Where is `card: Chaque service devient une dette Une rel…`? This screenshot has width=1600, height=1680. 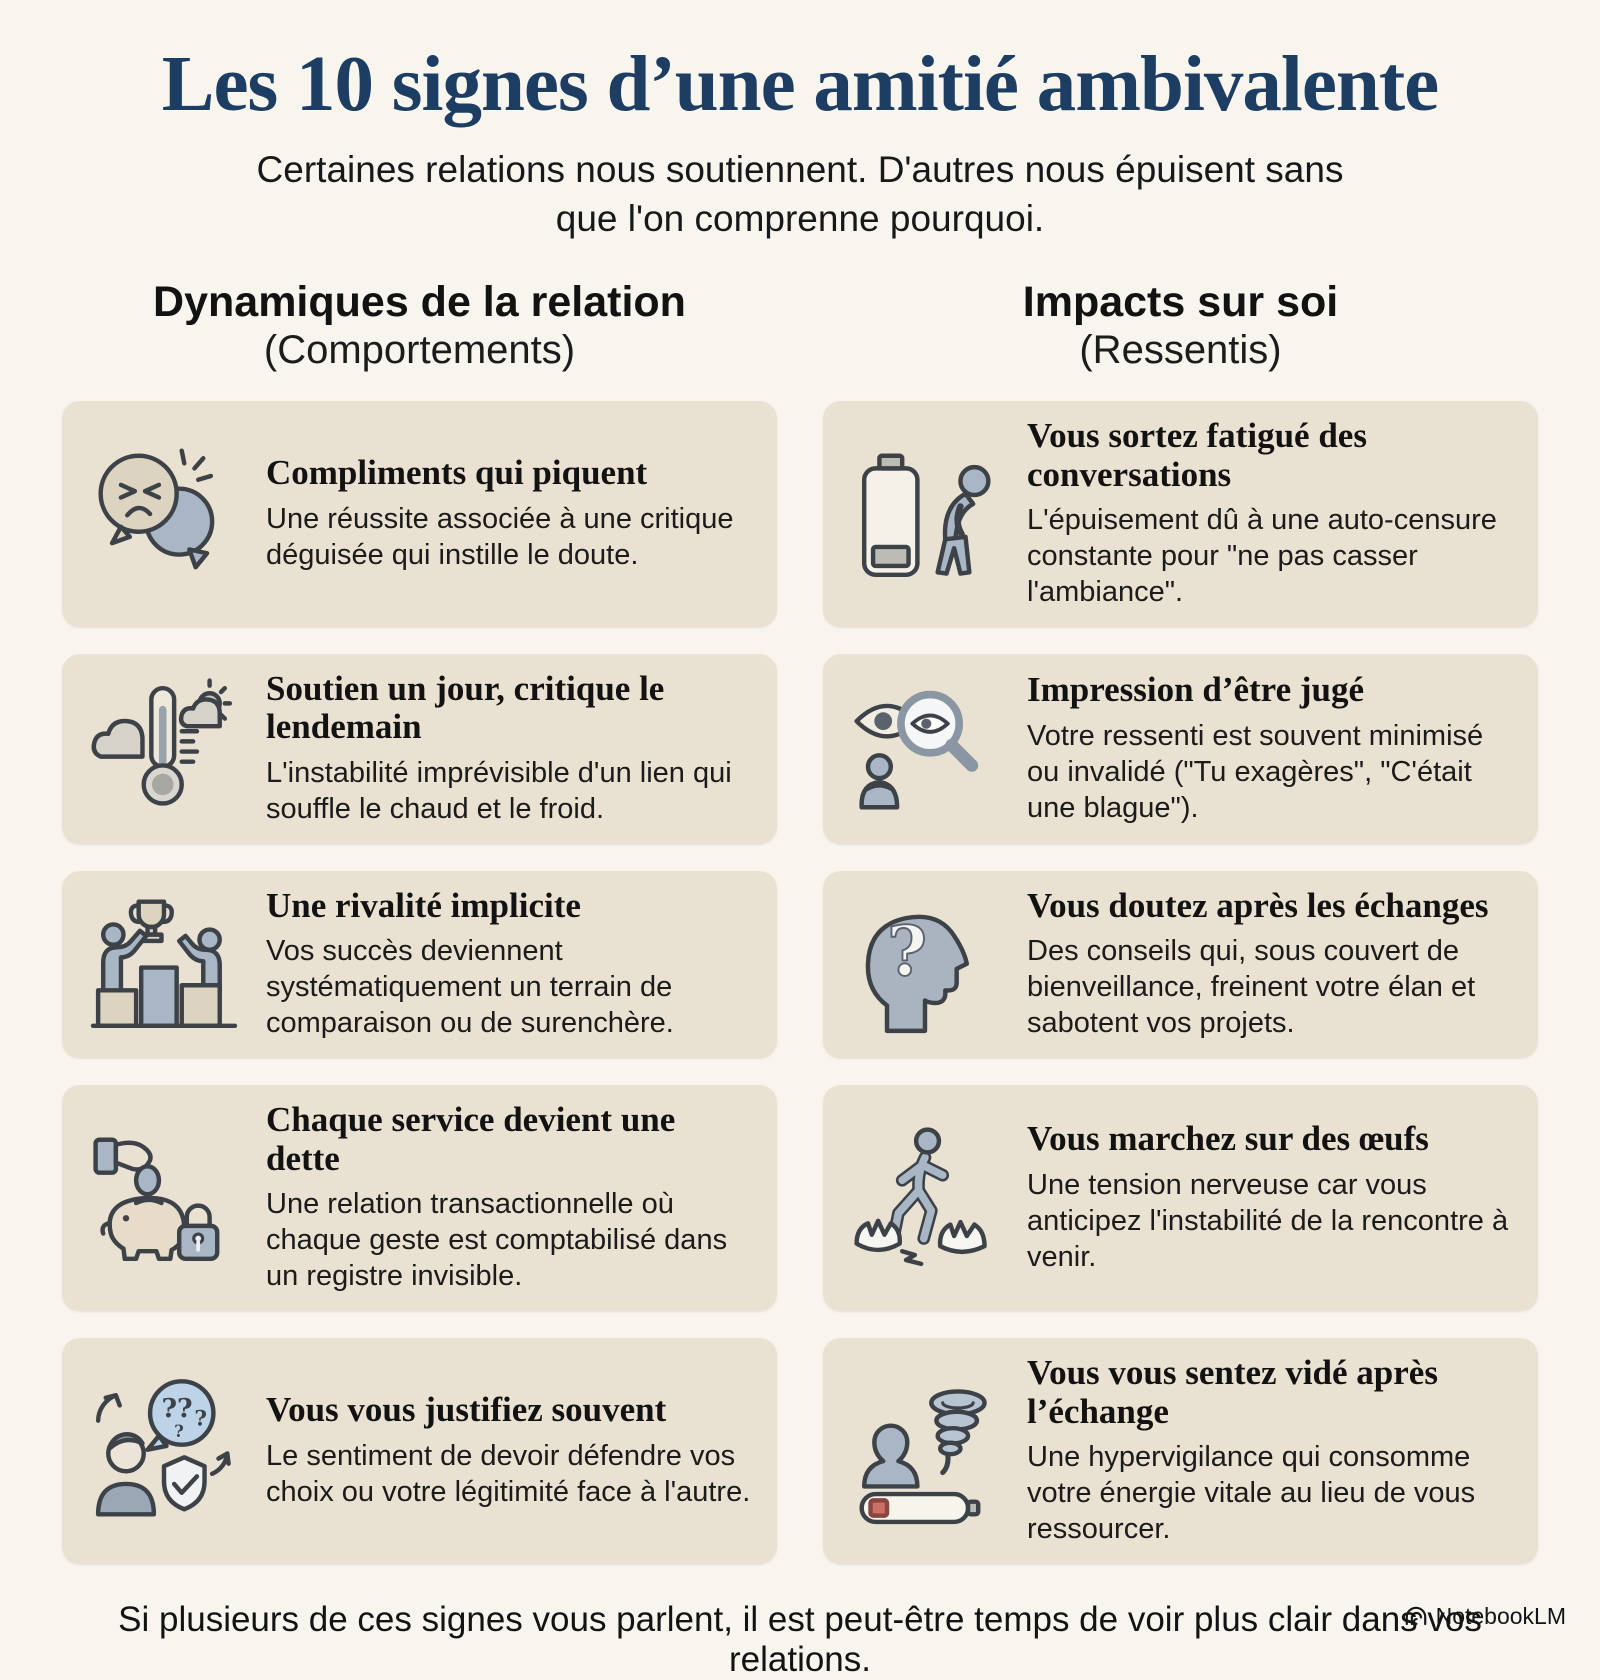
card: Chaque service devient une dette Une rel… is located at coordinates (419, 1198).